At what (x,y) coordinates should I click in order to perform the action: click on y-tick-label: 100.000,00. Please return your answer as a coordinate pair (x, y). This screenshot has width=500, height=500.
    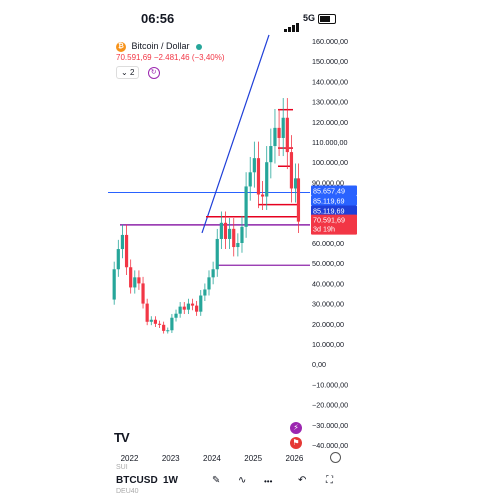
    Looking at the image, I should click on (330, 162).